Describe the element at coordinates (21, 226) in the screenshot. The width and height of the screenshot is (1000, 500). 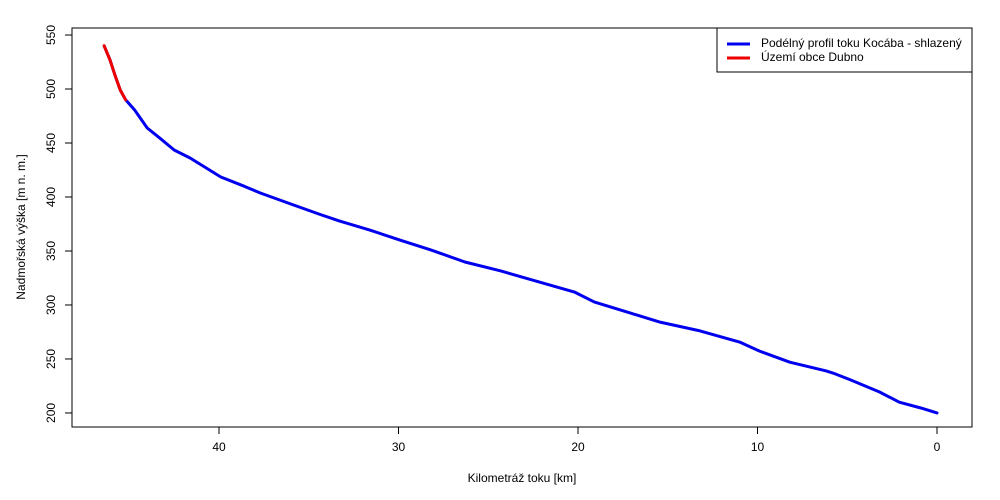
I see `y-axis-label: Nadmořská výška [m n. m.]` at that location.